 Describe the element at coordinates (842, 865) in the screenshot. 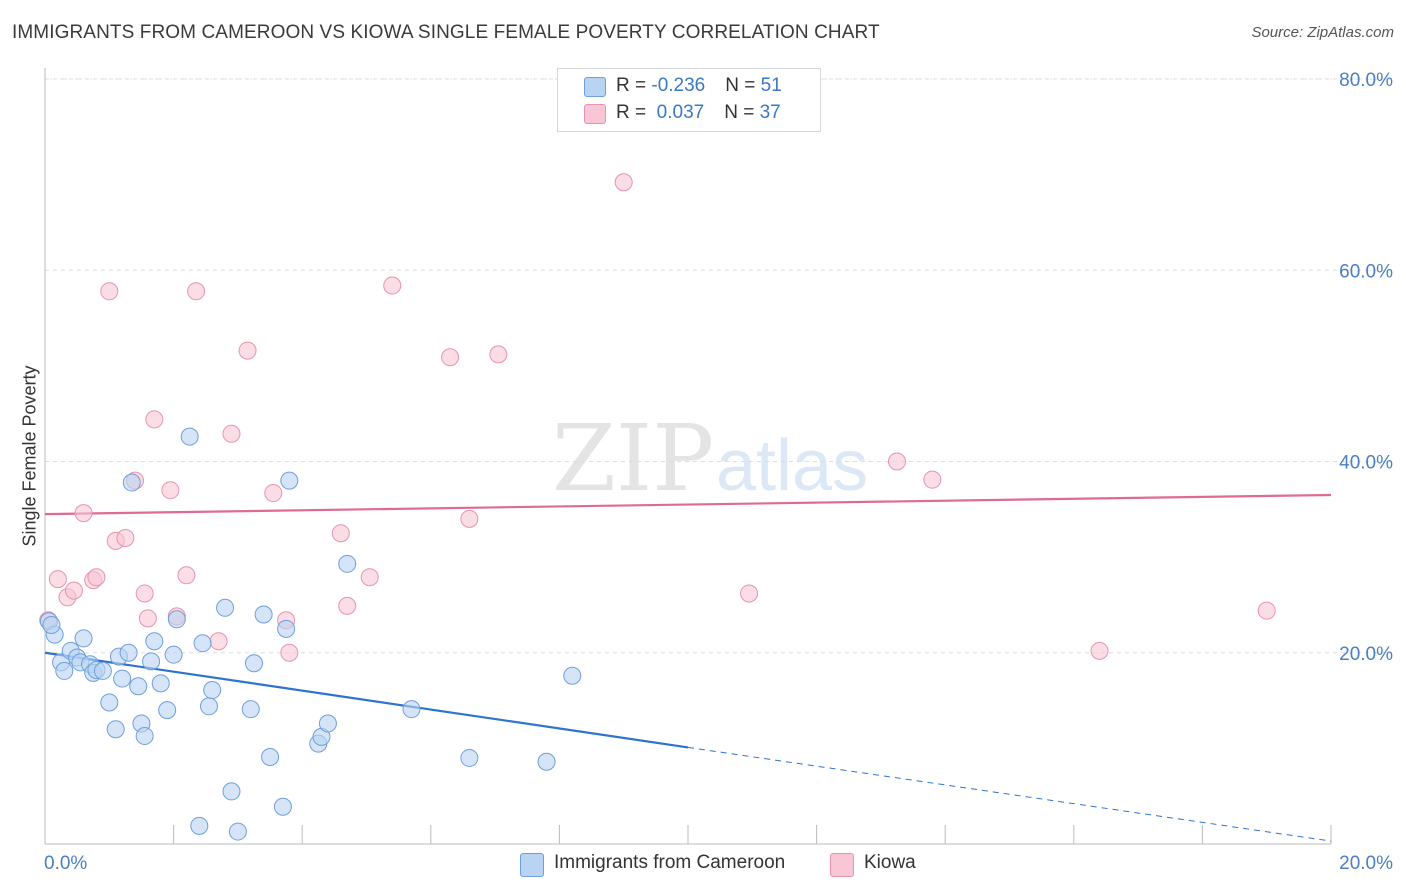

I see `bottom-legend-swatch-pink` at that location.